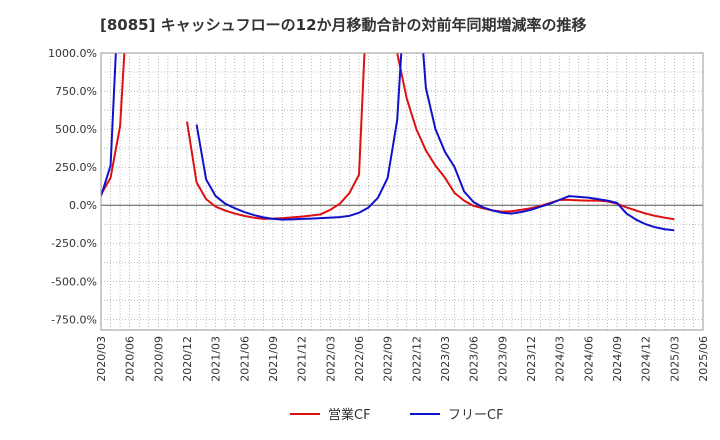  Describe the element at coordinates (502, 359) in the screenshot. I see `x-tick-label: 2023/09` at that location.